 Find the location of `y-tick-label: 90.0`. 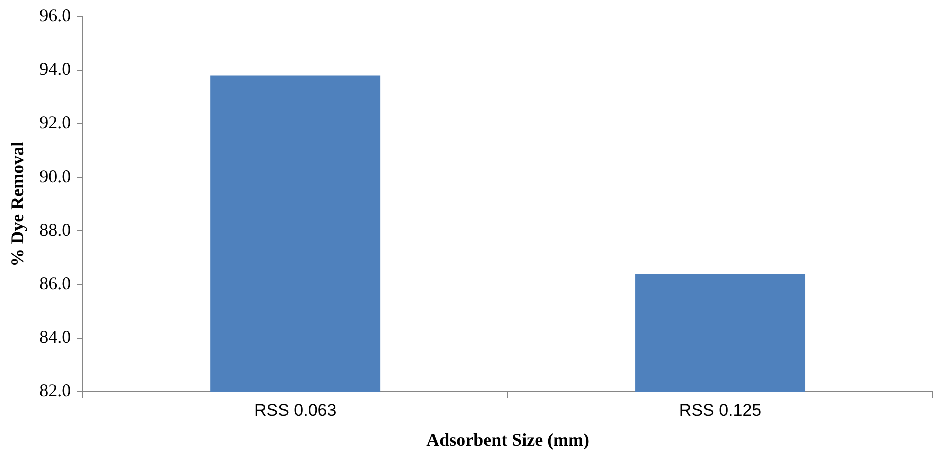

y-tick-label: 90.0 is located at coordinates (56, 176).